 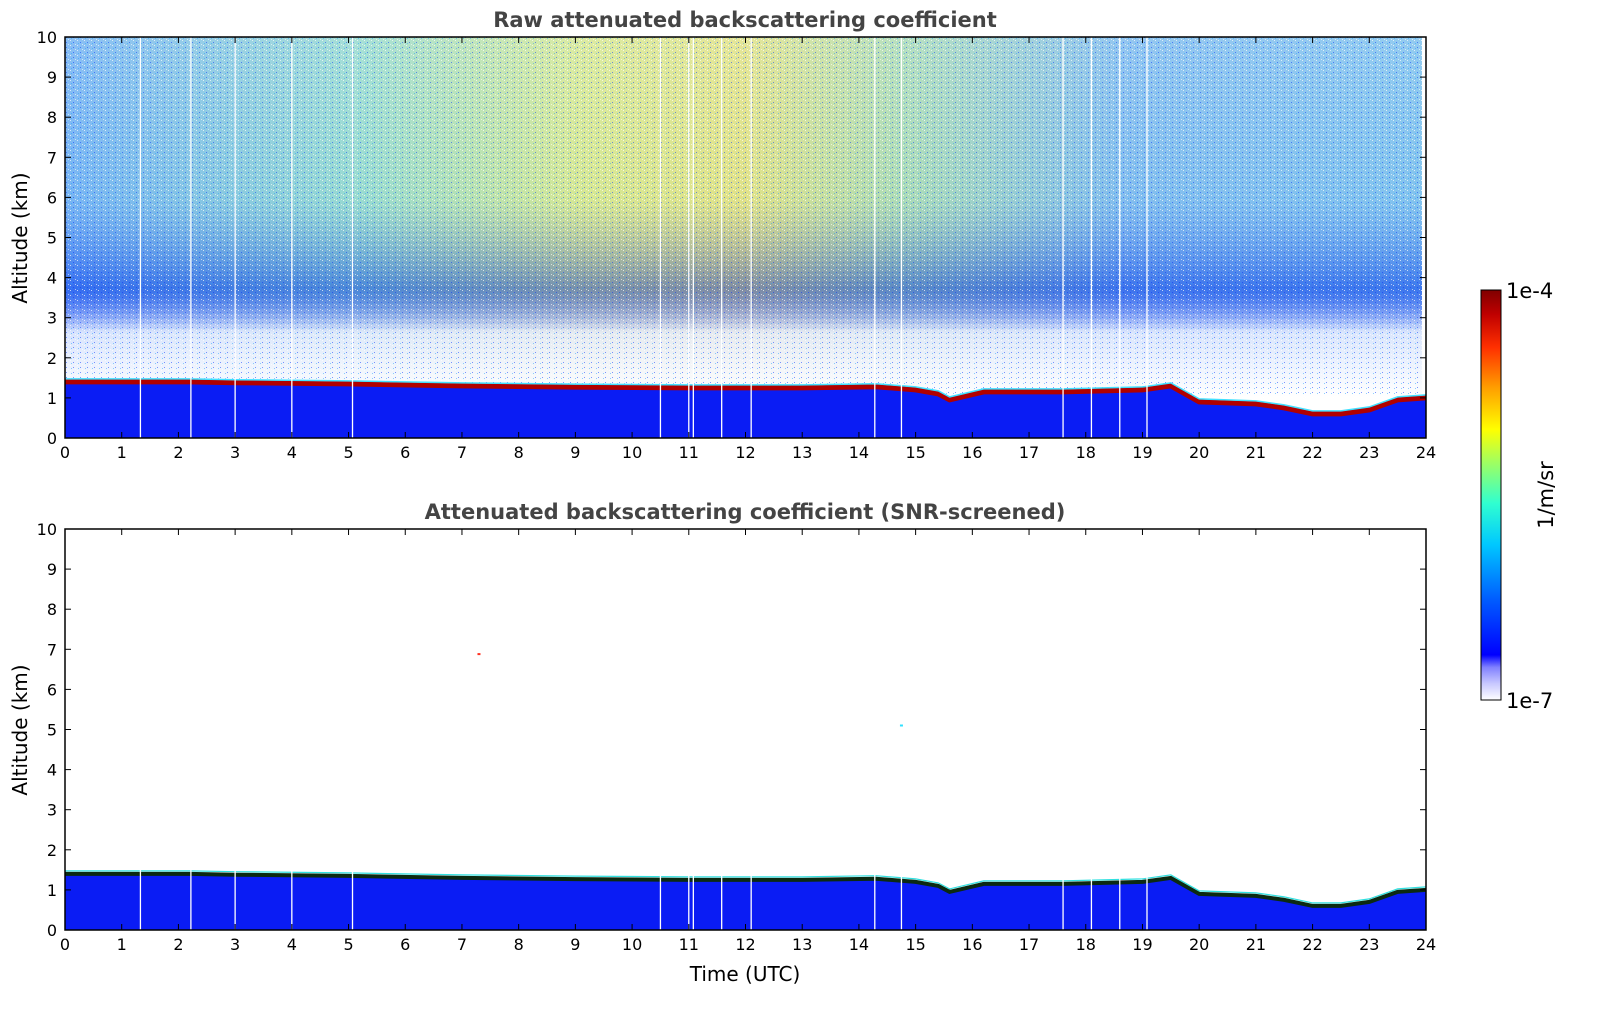 I want to click on colorbar-max-label: 1e-4, so click(x=1529, y=291).